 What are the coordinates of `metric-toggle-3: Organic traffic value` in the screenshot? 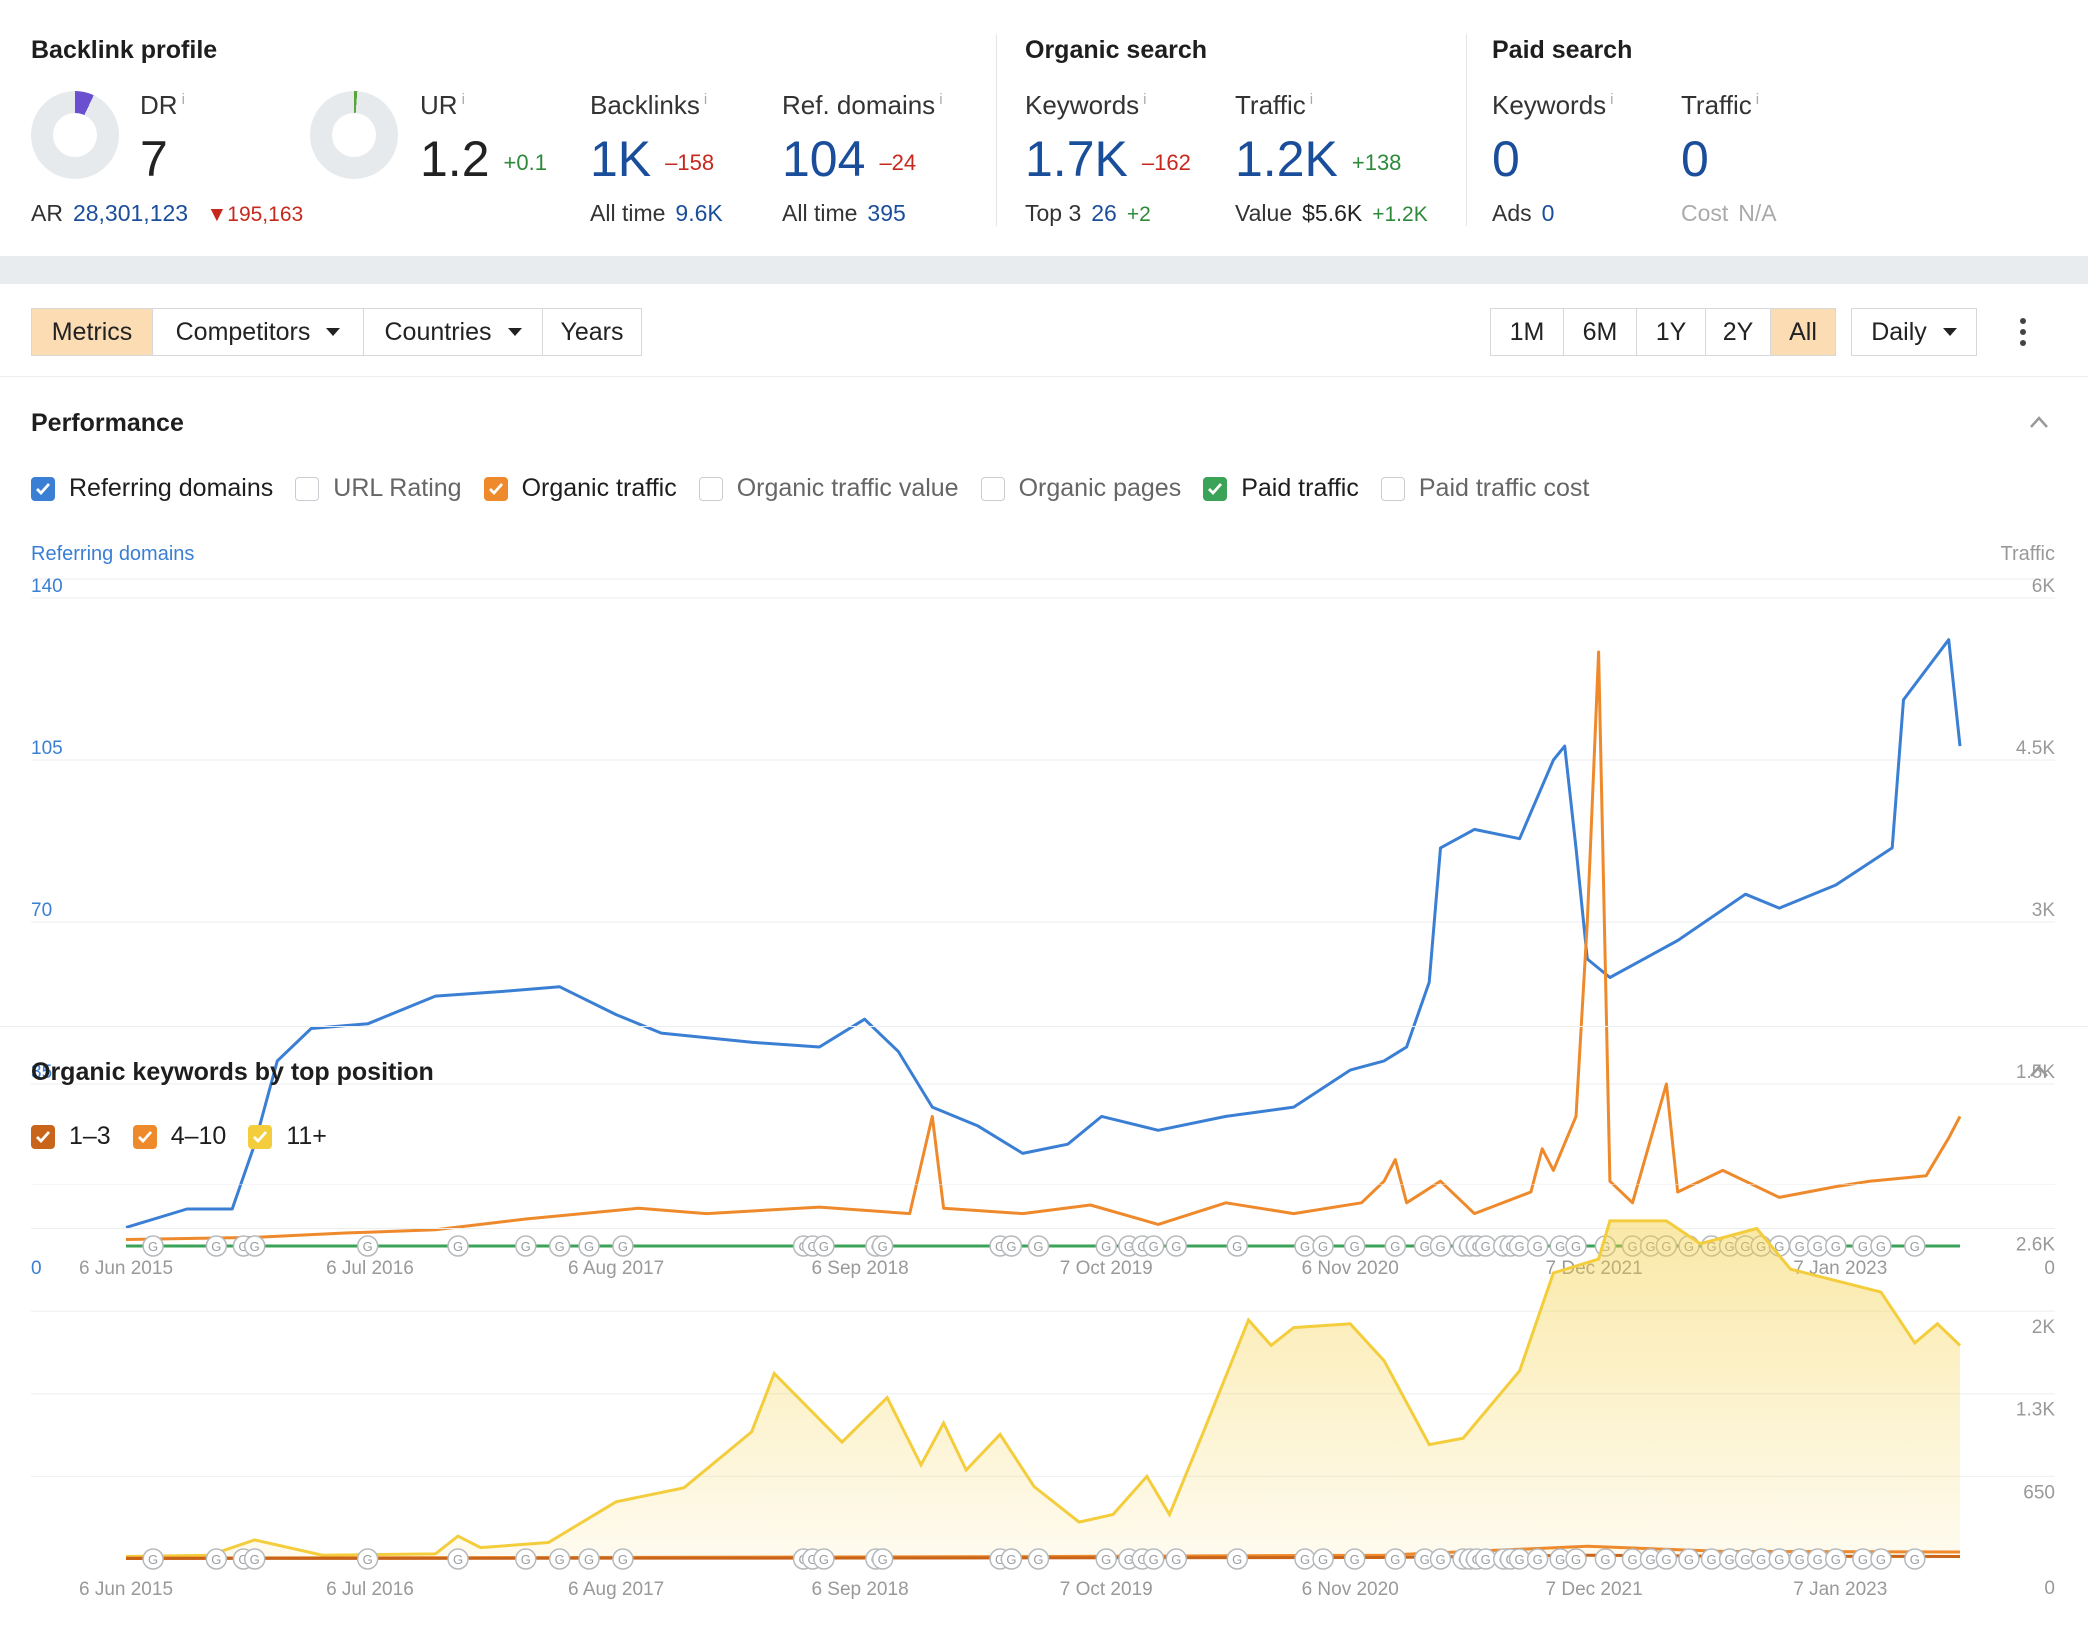 It's located at (828, 488).